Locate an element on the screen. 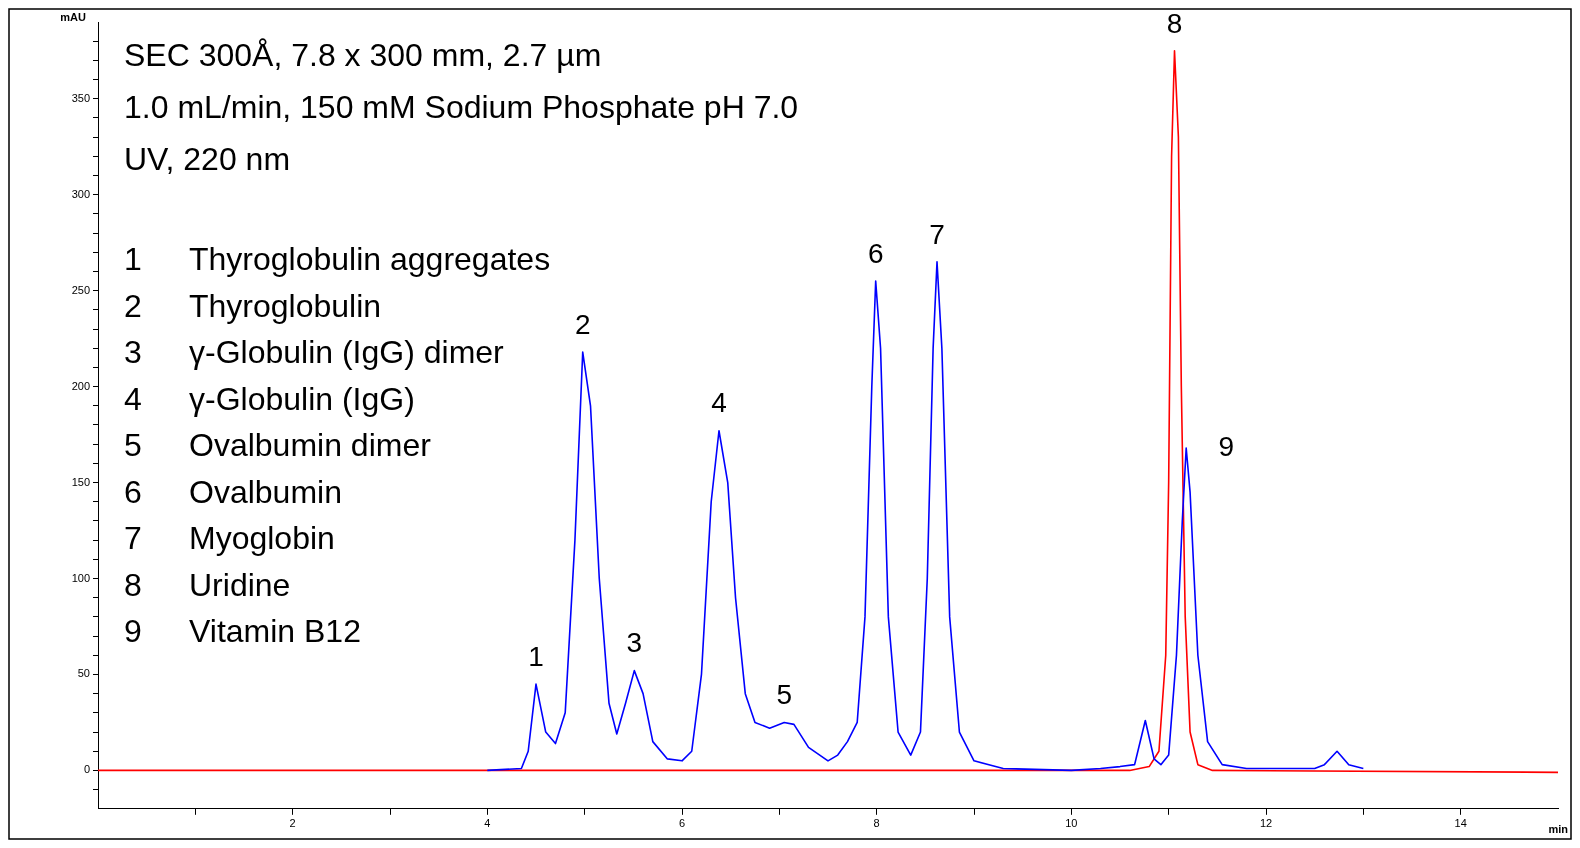 This screenshot has width=1580, height=848. x-axis-title: min is located at coordinates (1558, 829).